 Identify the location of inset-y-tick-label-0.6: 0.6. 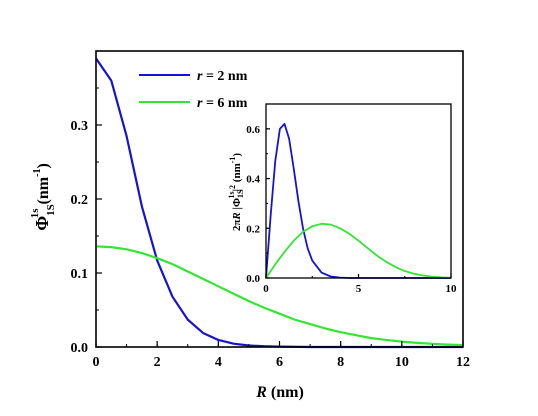
(253, 130).